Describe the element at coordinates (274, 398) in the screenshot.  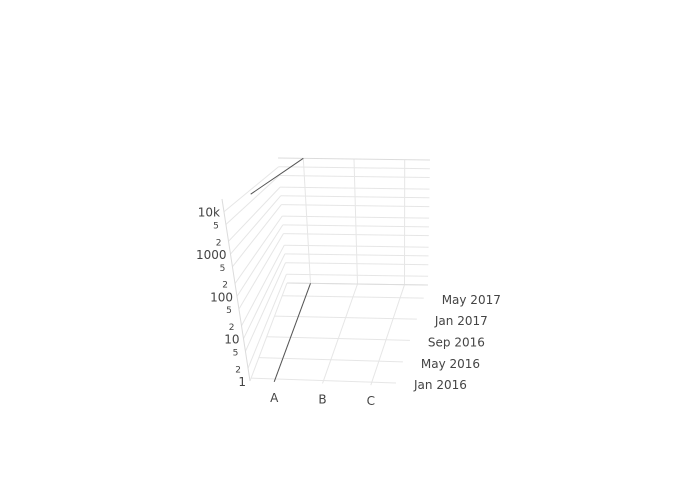
I see `x-tick-label: A` at that location.